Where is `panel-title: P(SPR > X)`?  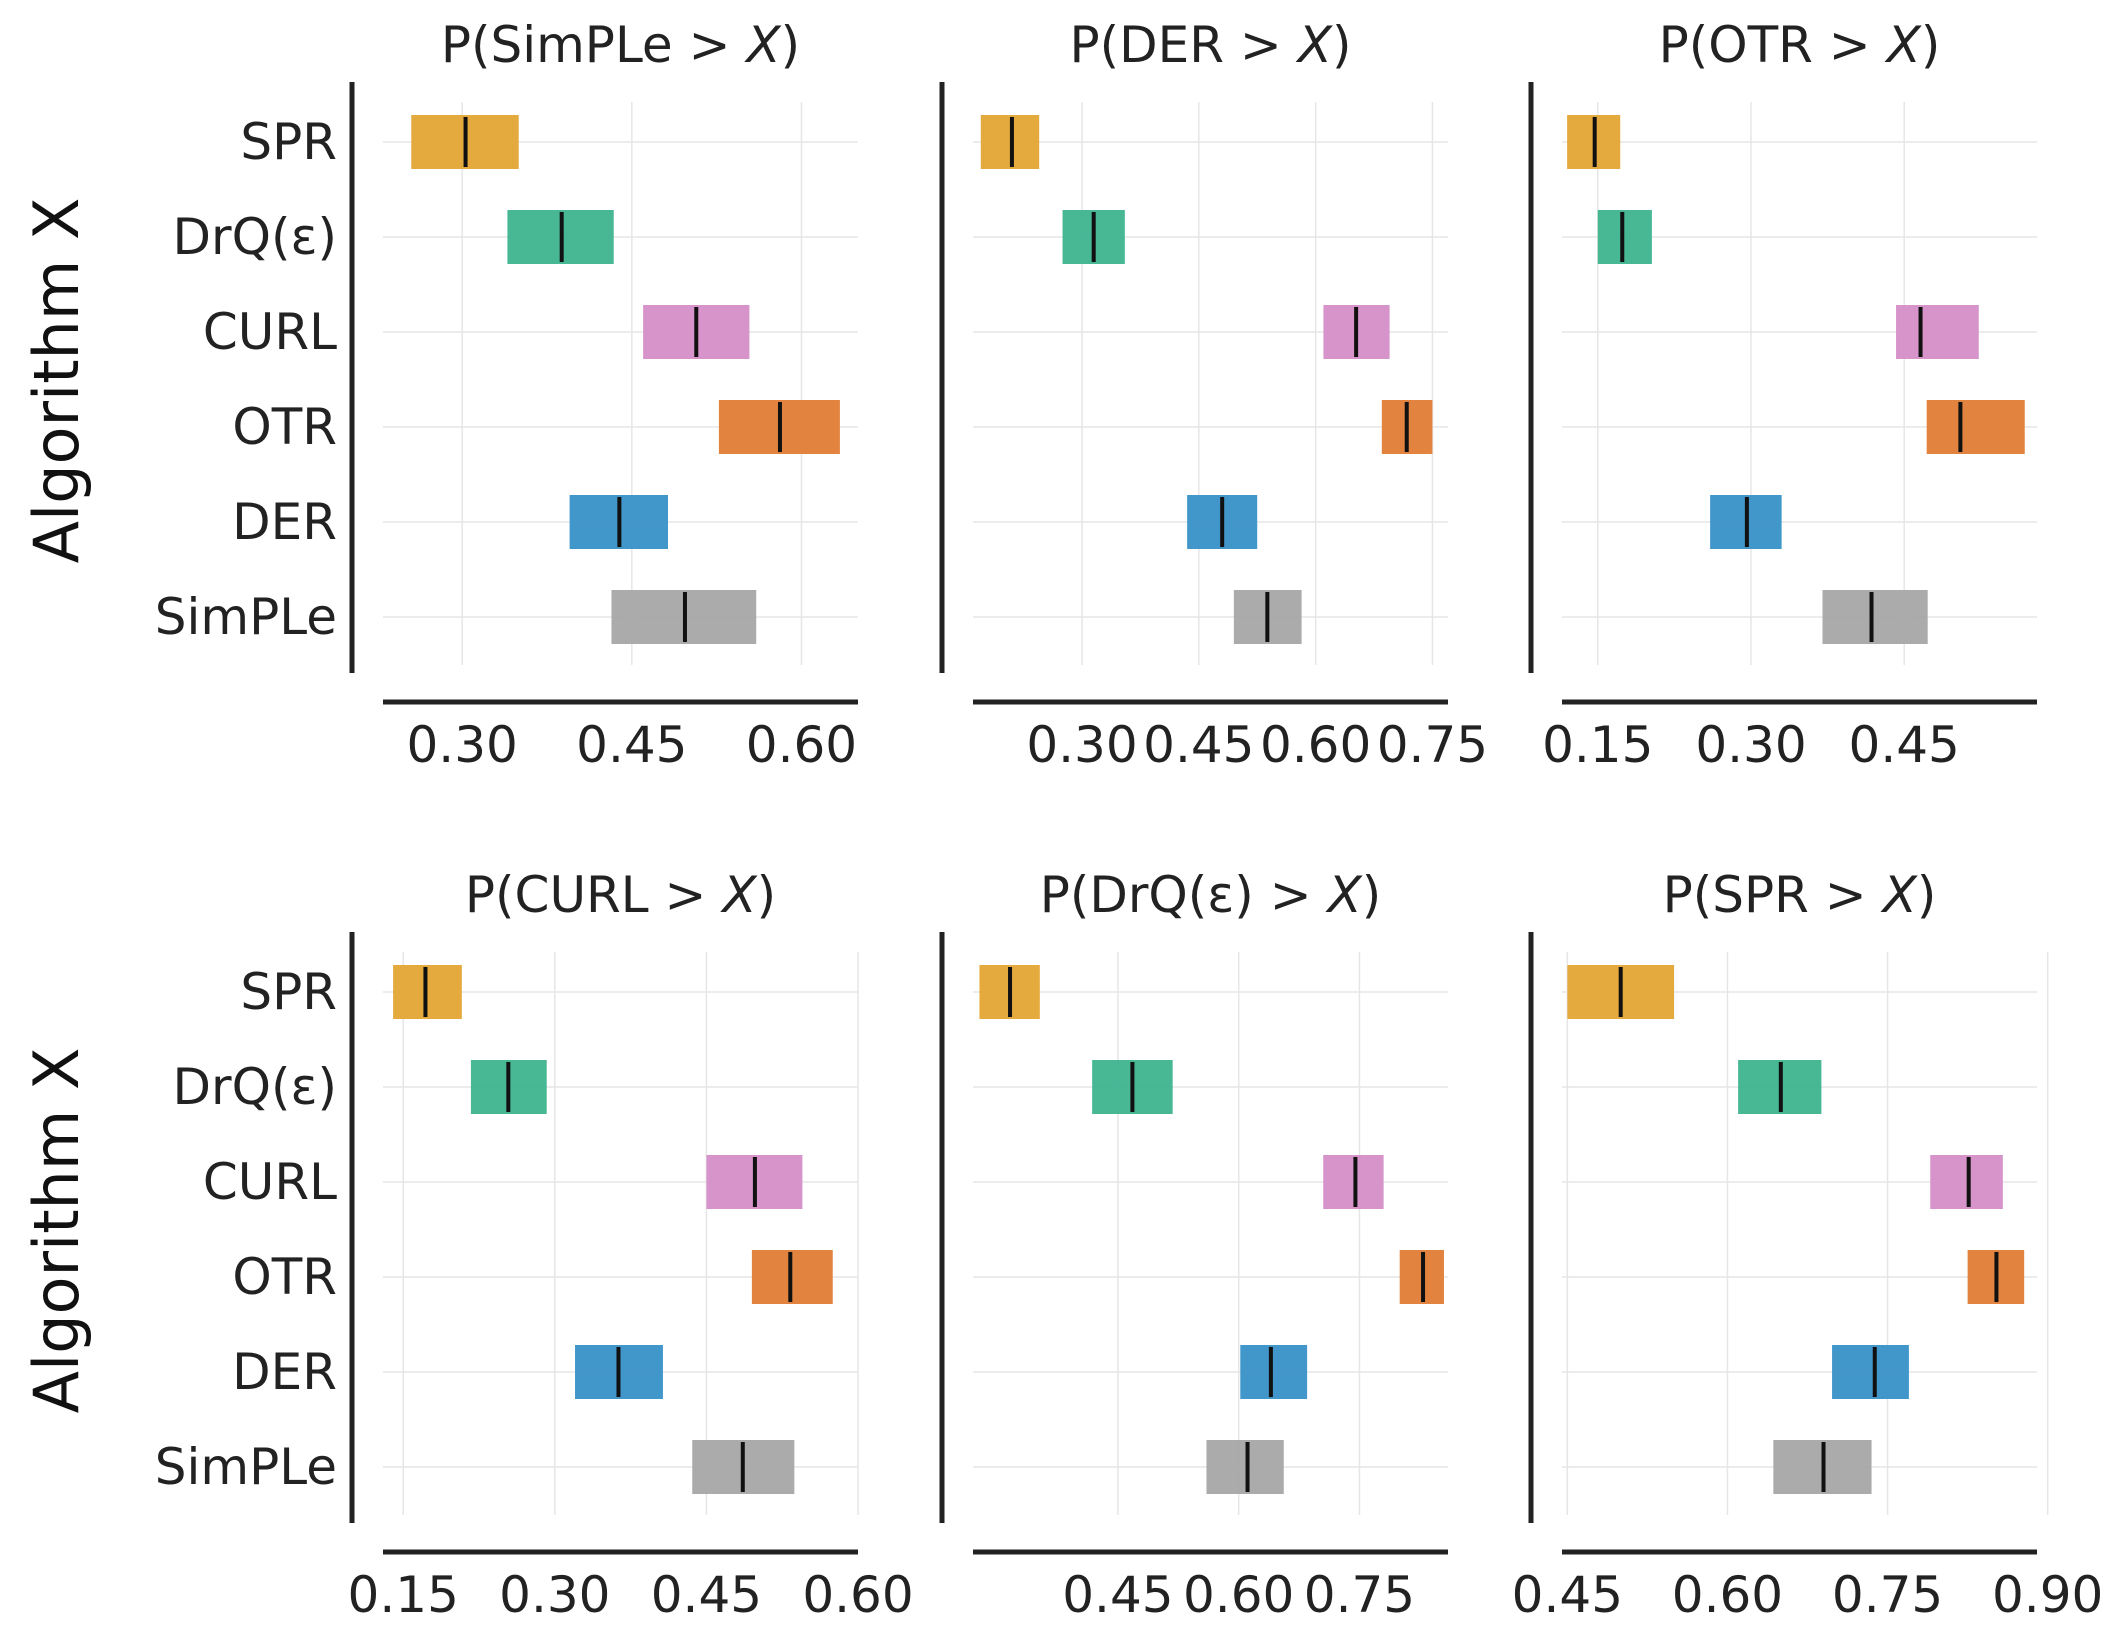
panel-title: P(SPR > X) is located at coordinates (1800, 895).